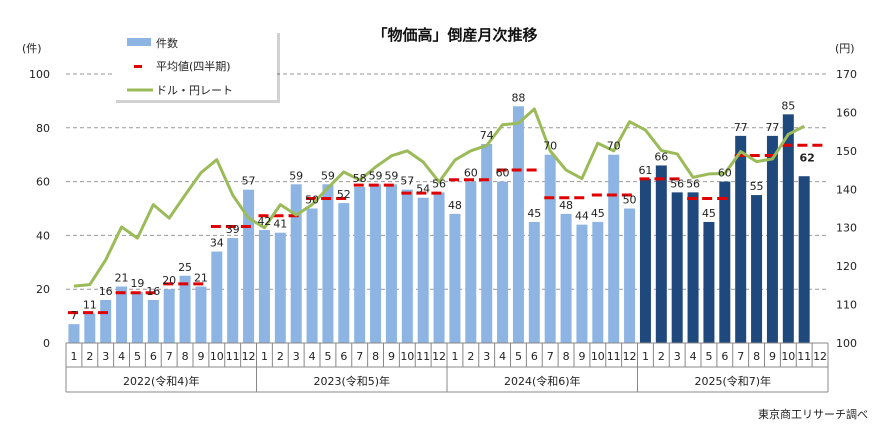 This screenshot has height=431, width=891. I want to click on bar-value-label: 59, so click(391, 175).